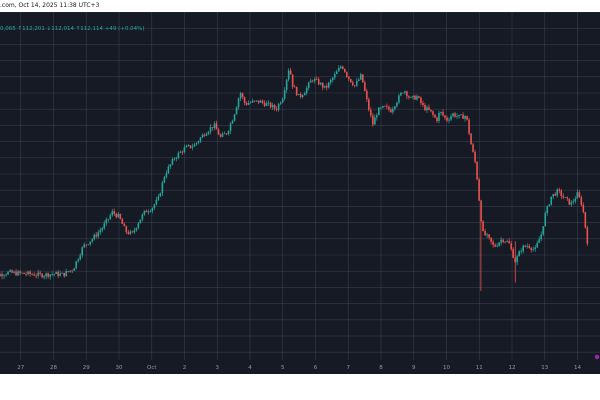  What do you see at coordinates (512, 368) in the screenshot?
I see `x-tick-label: 12` at bounding box center [512, 368].